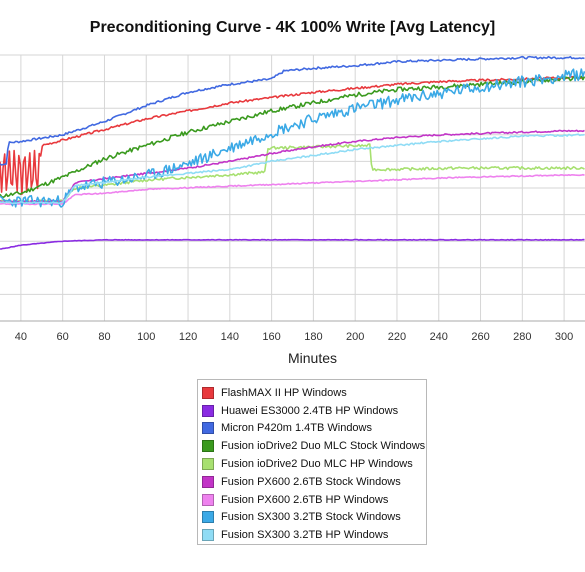 The image size is (585, 572). I want to click on legend-item: Fusion ioDrive2 Duo MLC Stock Windows, so click(312, 446).